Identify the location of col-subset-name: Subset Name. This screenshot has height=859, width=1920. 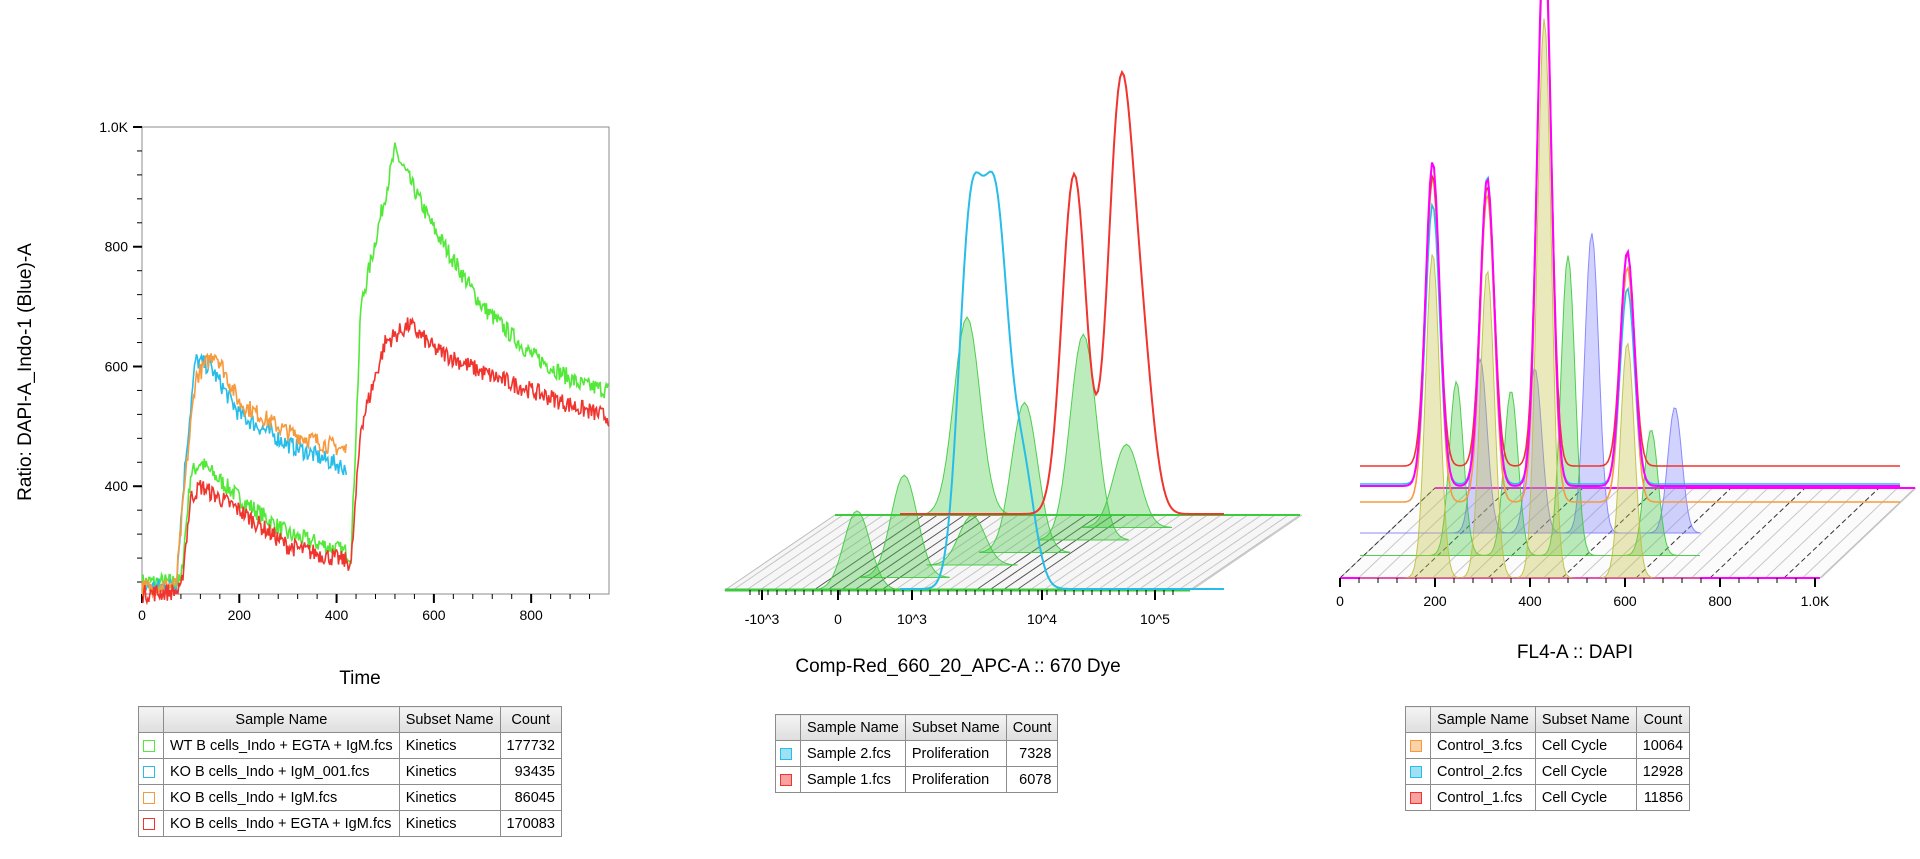
(955, 727).